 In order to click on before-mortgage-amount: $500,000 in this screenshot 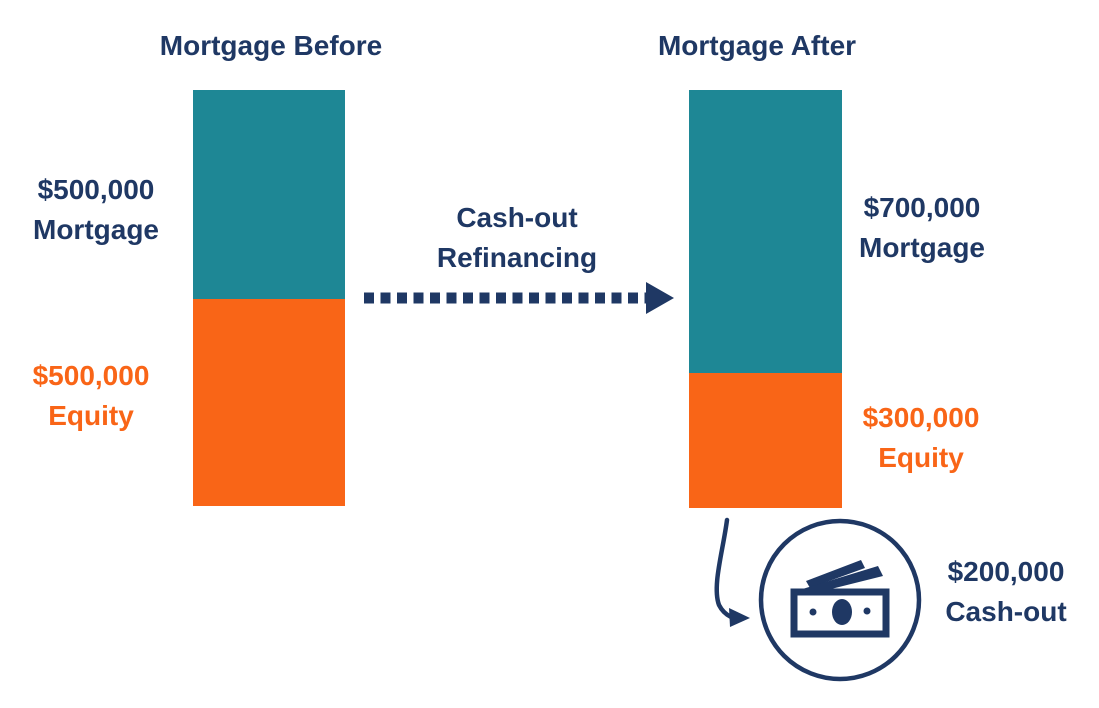, I will do `click(96, 189)`.